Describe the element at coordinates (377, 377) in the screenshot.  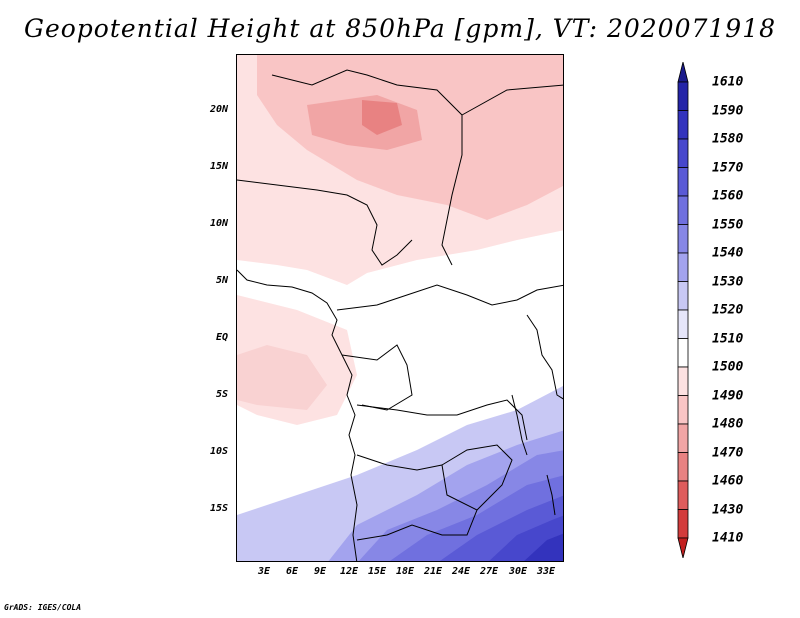
I see `border-congo` at that location.